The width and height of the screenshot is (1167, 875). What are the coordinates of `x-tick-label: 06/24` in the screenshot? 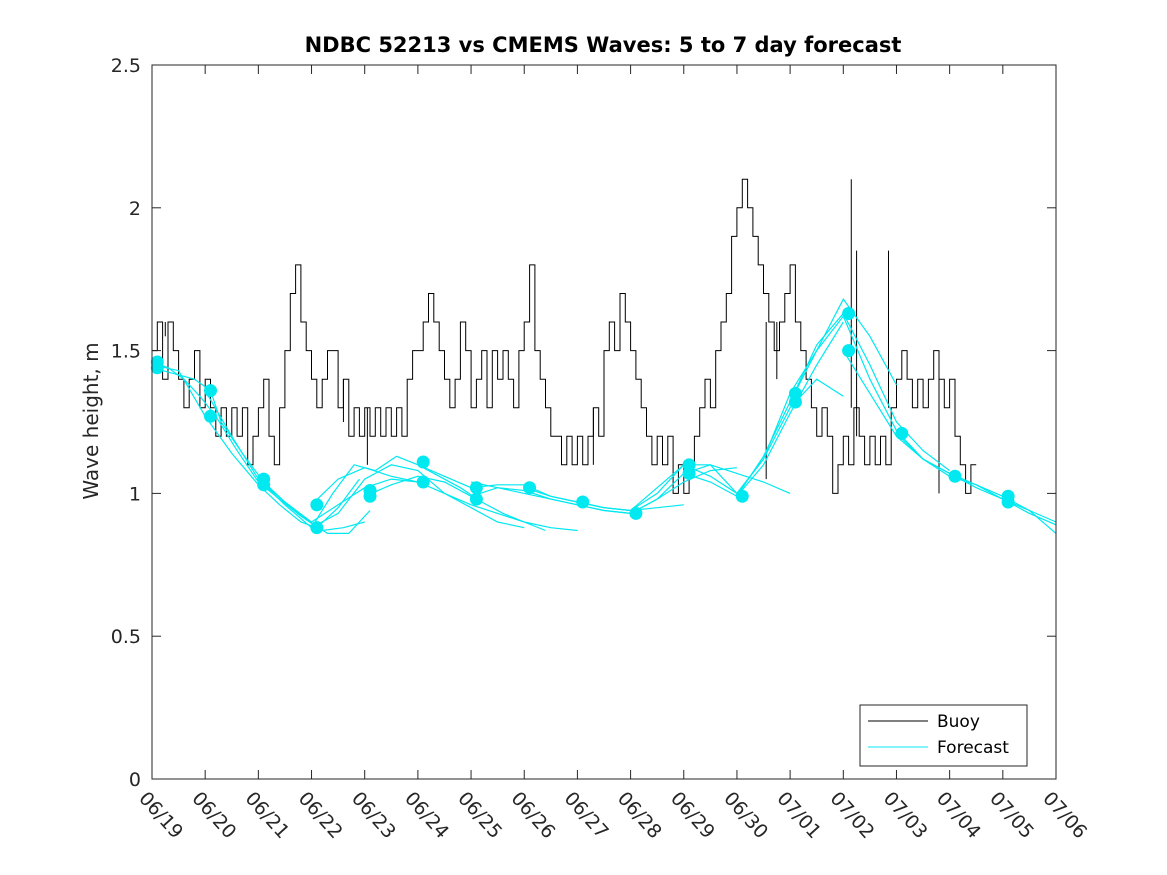 It's located at (426, 815).